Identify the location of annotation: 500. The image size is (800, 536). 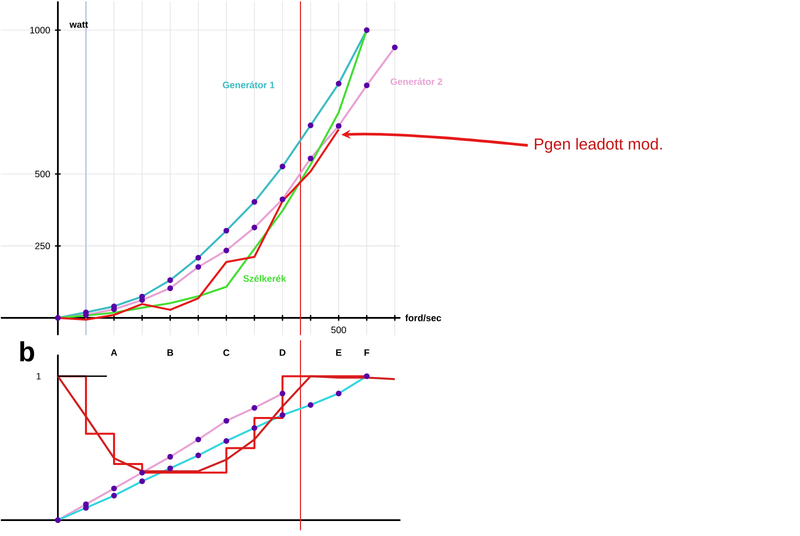
(338, 329).